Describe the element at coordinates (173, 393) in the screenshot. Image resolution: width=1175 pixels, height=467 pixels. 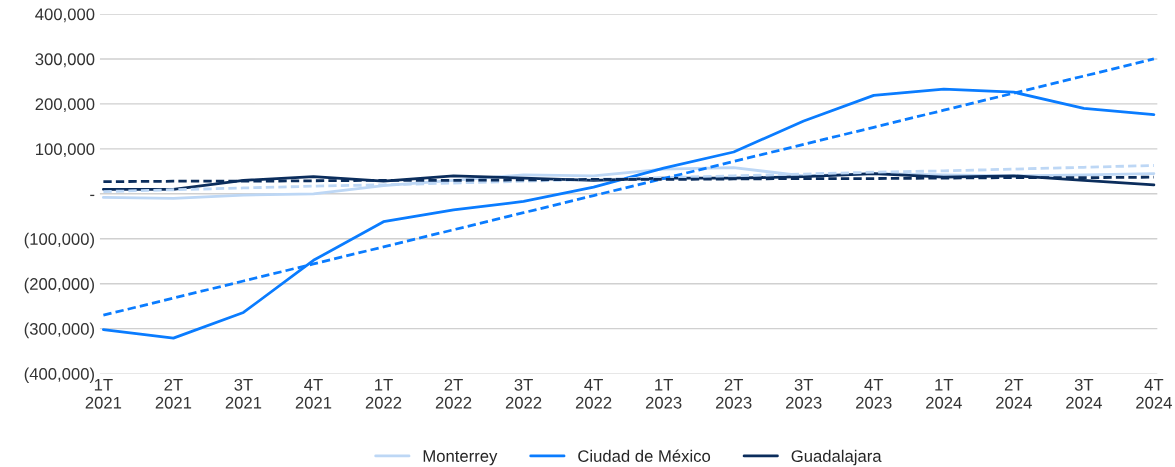
I see `x-tick-label: 2T 2021` at that location.